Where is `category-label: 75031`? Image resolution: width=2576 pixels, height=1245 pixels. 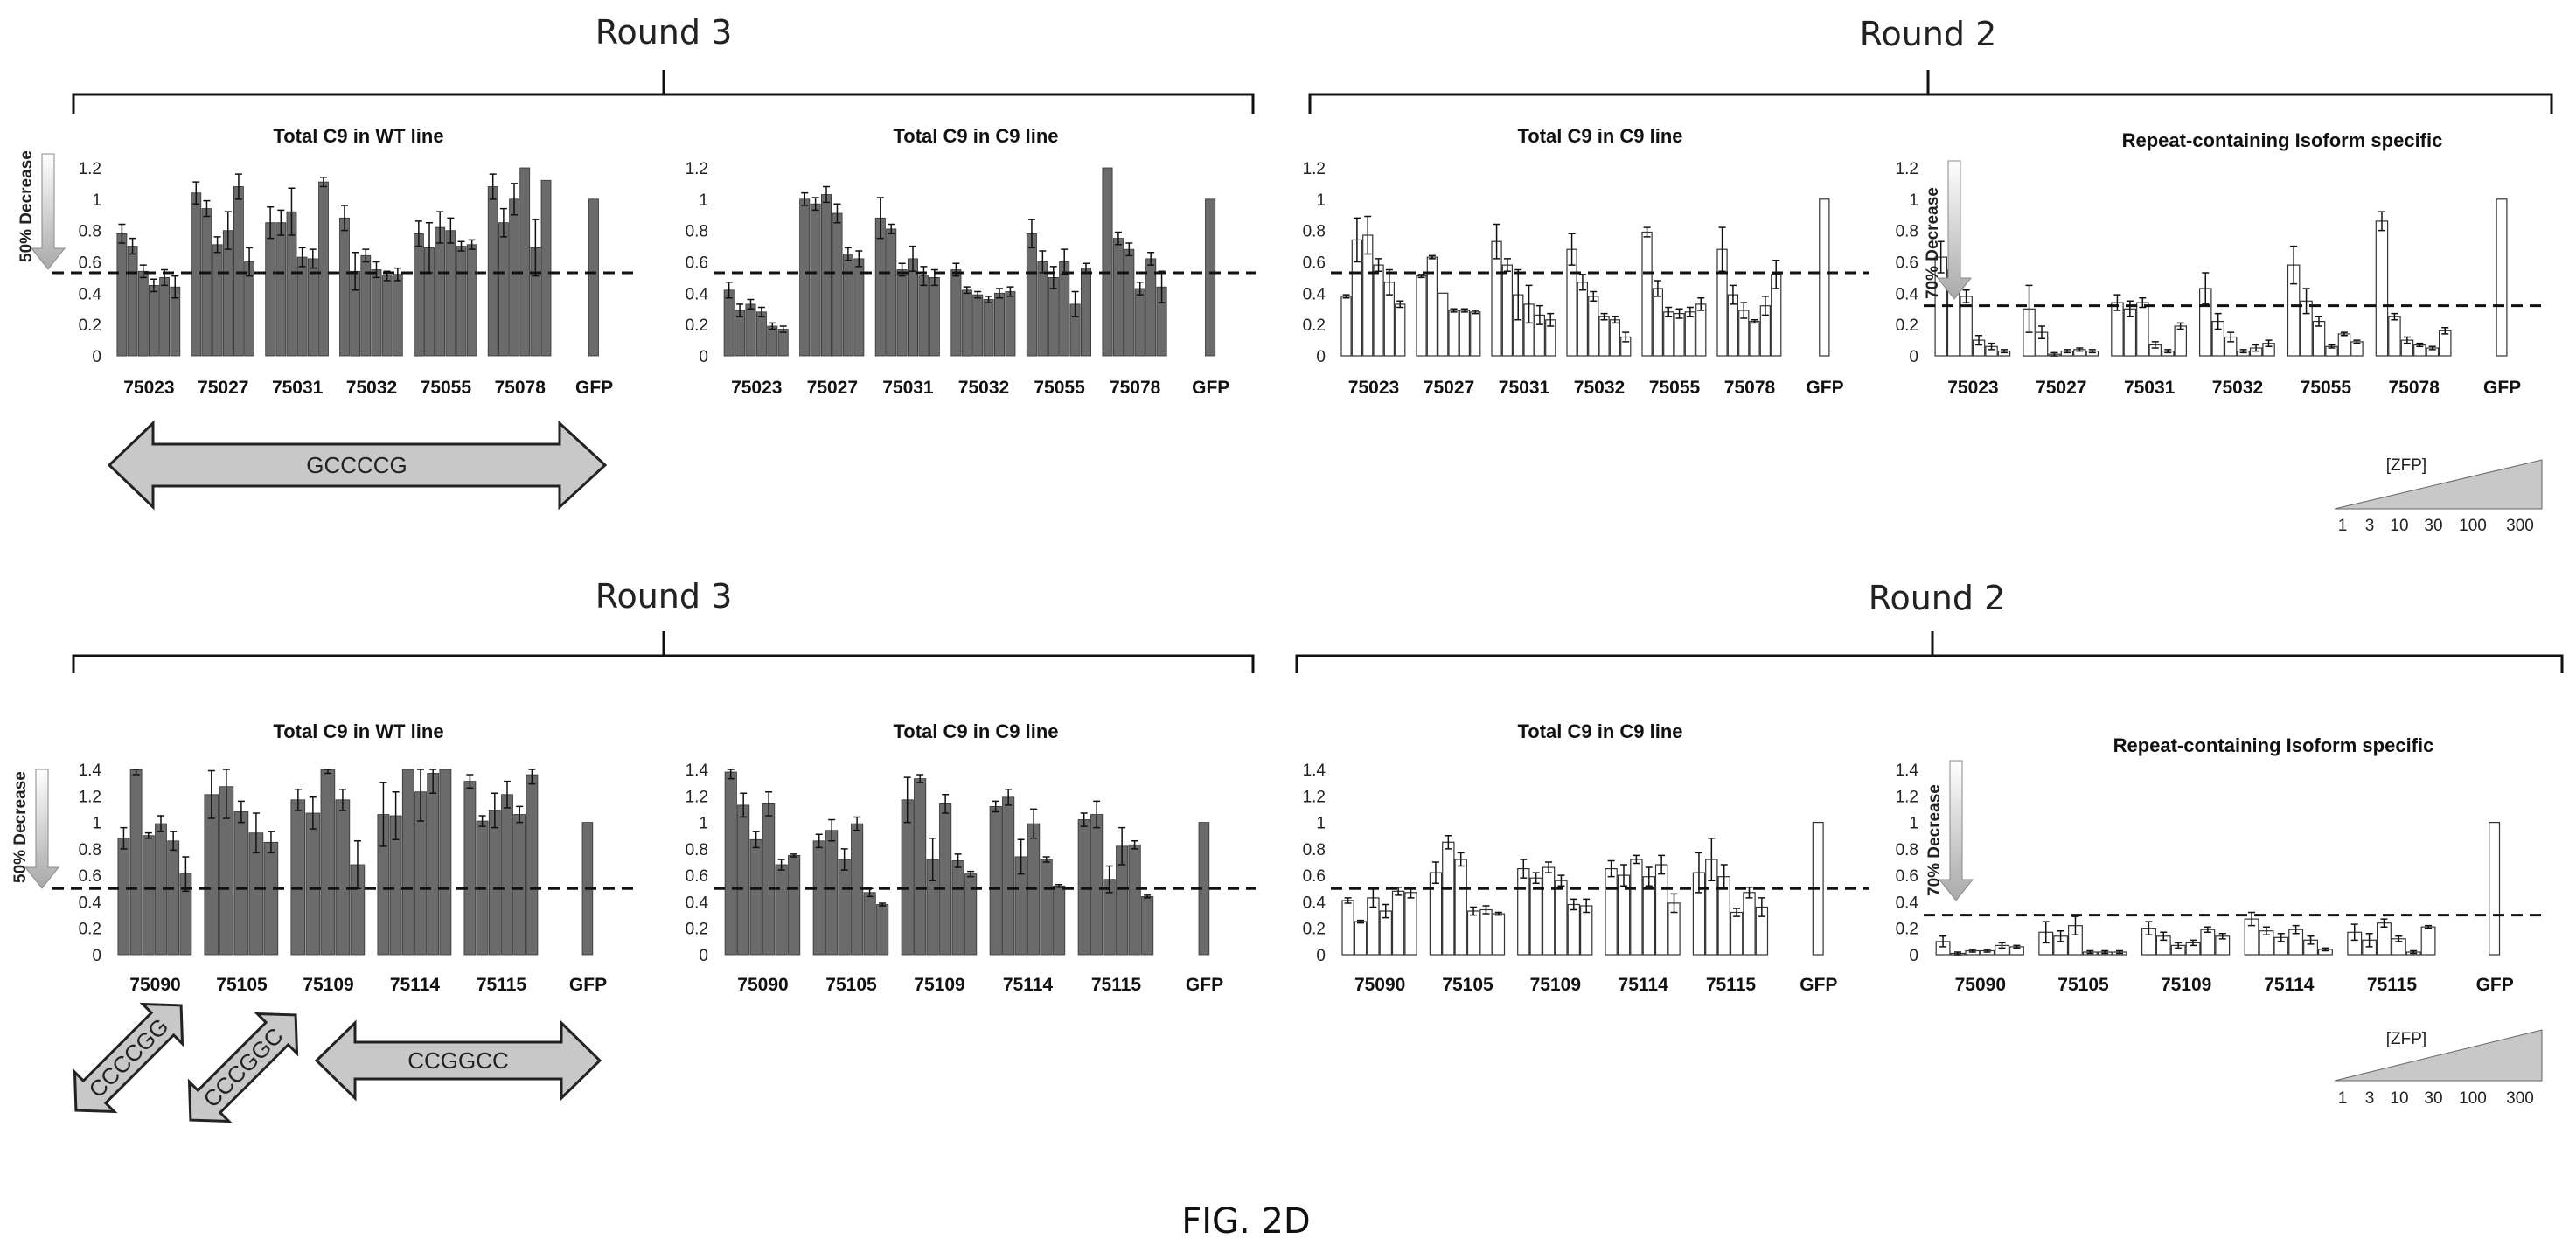
category-label: 75031 is located at coordinates (908, 388).